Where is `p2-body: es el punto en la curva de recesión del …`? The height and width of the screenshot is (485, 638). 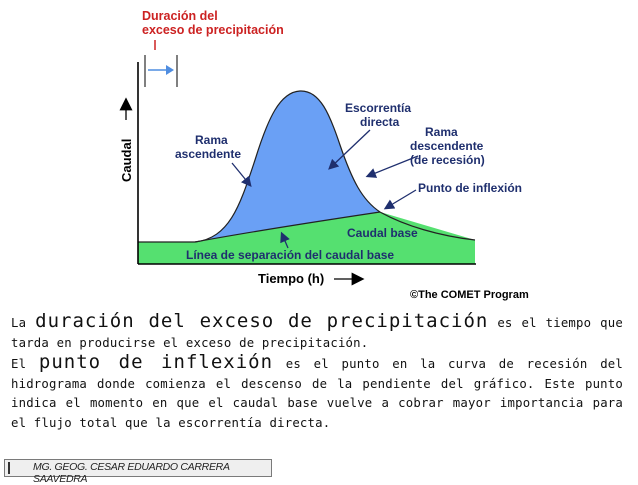
p2-body: es el punto en la curva de recesión del … is located at coordinates (317, 393).